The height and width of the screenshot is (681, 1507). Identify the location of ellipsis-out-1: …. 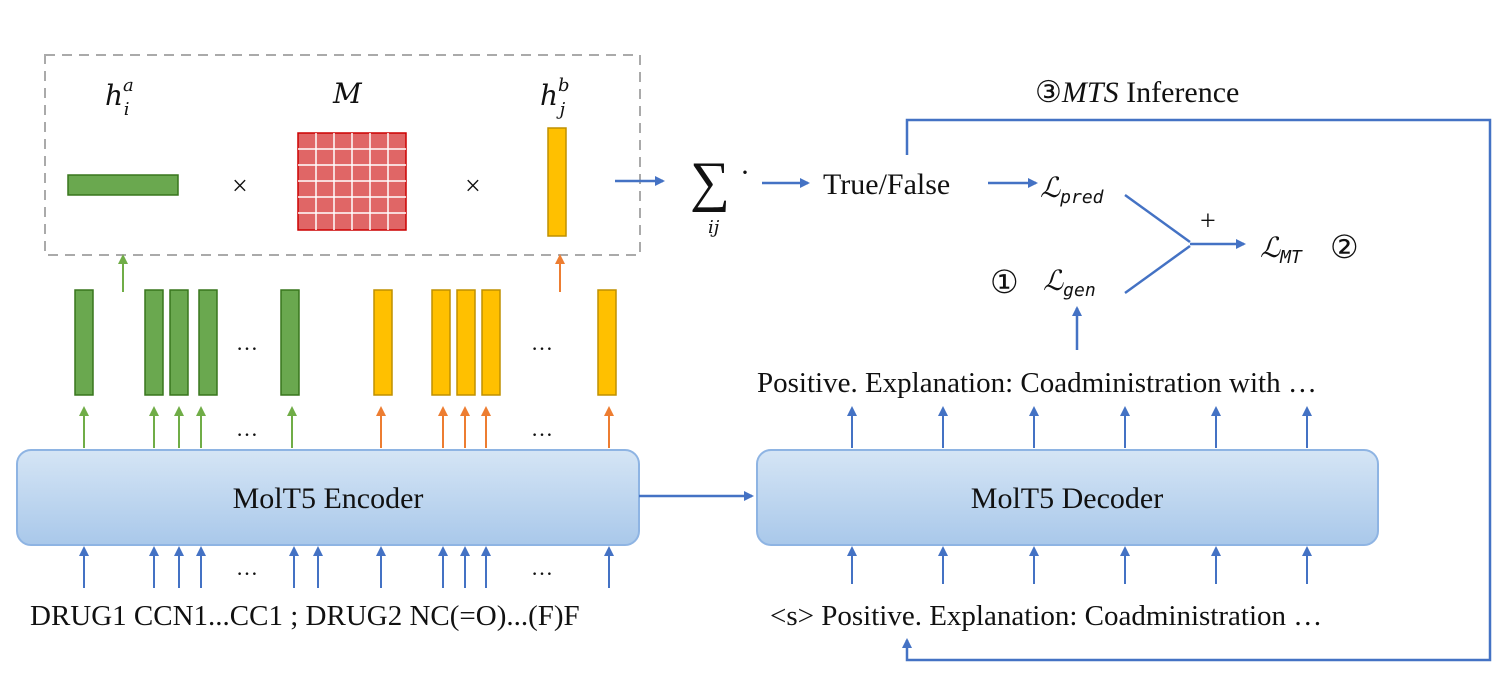
(247, 428).